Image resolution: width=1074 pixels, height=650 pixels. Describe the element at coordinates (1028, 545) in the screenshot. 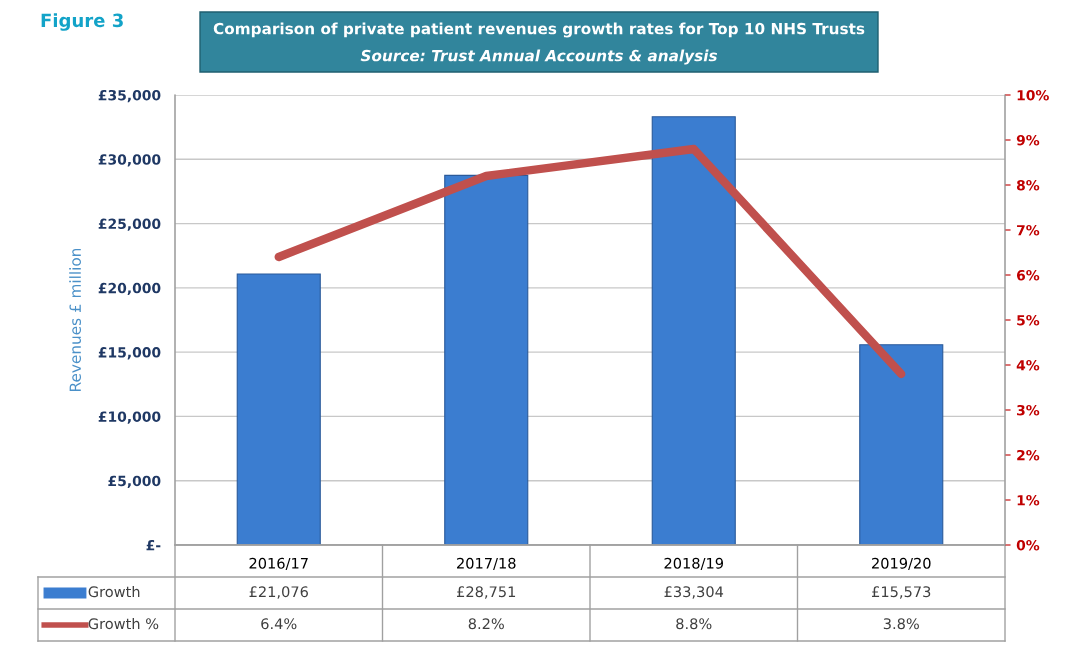

I see `y2-tick-label: 0%` at that location.